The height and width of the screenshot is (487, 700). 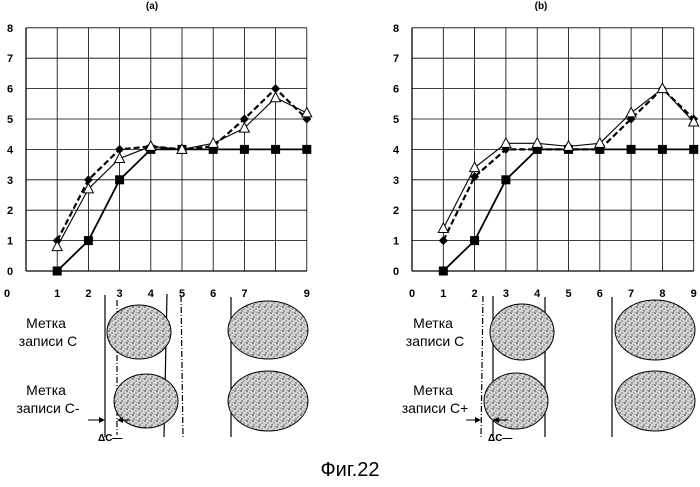 I want to click on figure-caption: Фиг.22, so click(x=349, y=470).